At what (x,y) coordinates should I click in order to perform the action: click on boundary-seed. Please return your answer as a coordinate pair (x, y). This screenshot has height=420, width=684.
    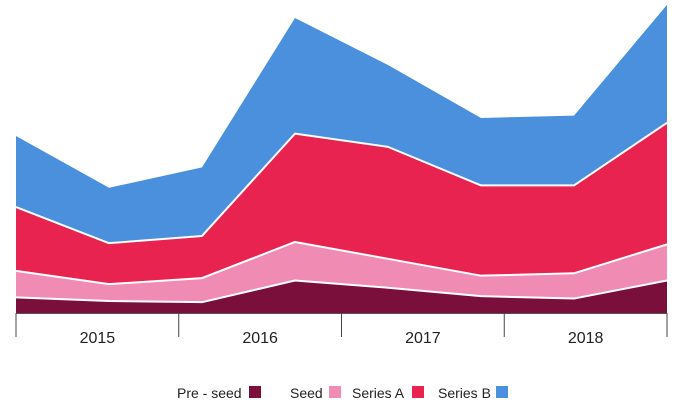
    Looking at the image, I should click on (341, 263).